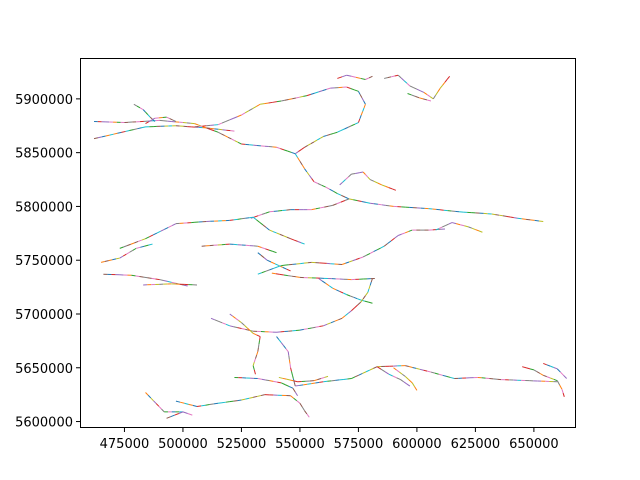 The height and width of the screenshot is (480, 640). Describe the element at coordinates (44, 315) in the screenshot. I see `y-tick-label: 5700000` at that location.